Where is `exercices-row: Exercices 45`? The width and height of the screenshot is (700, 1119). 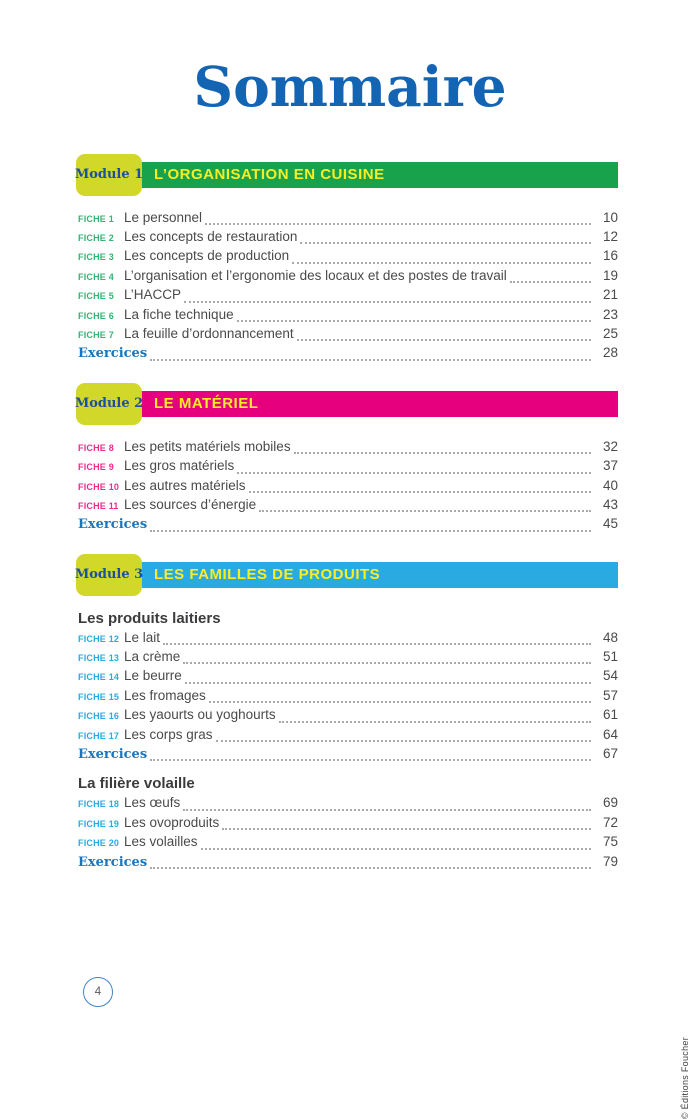
exercices-row: Exercices 45 is located at coordinates (348, 525).